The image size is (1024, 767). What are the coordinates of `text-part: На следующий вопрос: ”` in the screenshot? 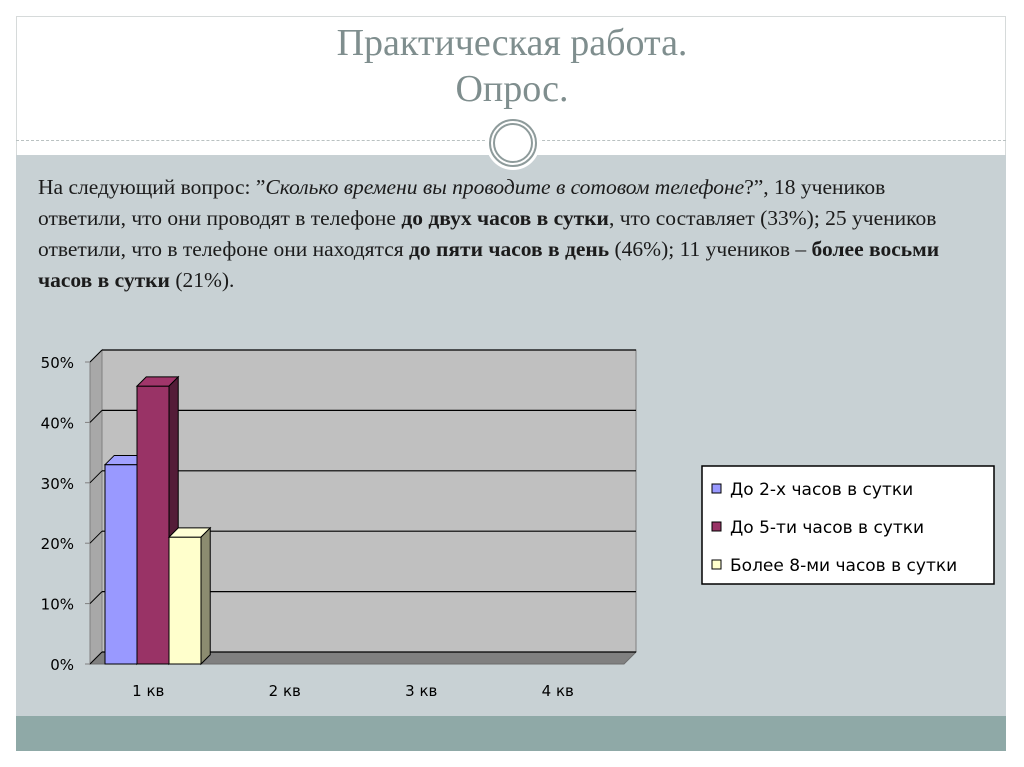 It's located at (152, 187).